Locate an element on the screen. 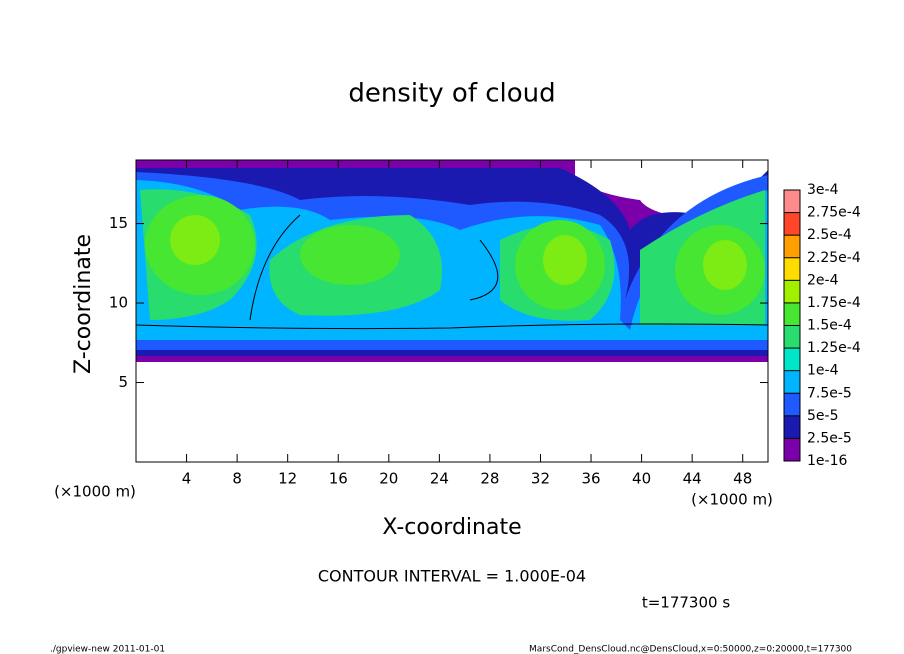 The image size is (904, 654). x-tick-label: 32 is located at coordinates (540, 479).